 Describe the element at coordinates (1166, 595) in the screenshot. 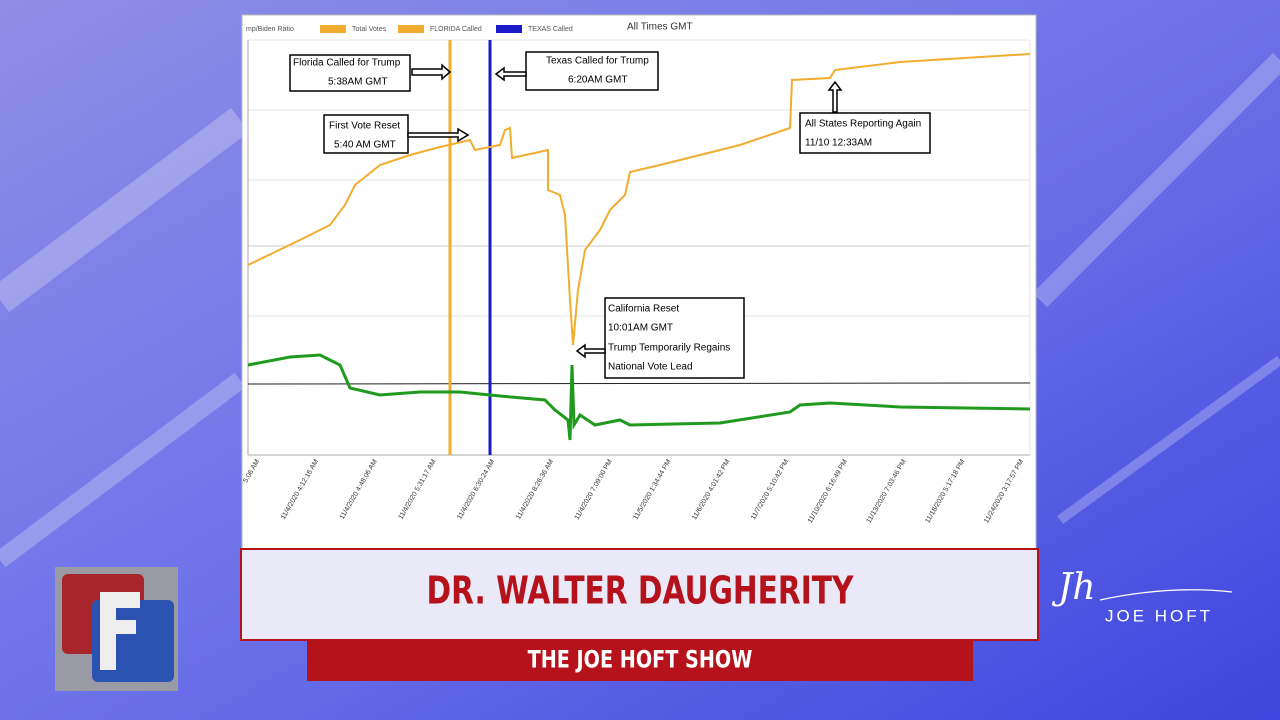

I see `brand-swoosh` at that location.